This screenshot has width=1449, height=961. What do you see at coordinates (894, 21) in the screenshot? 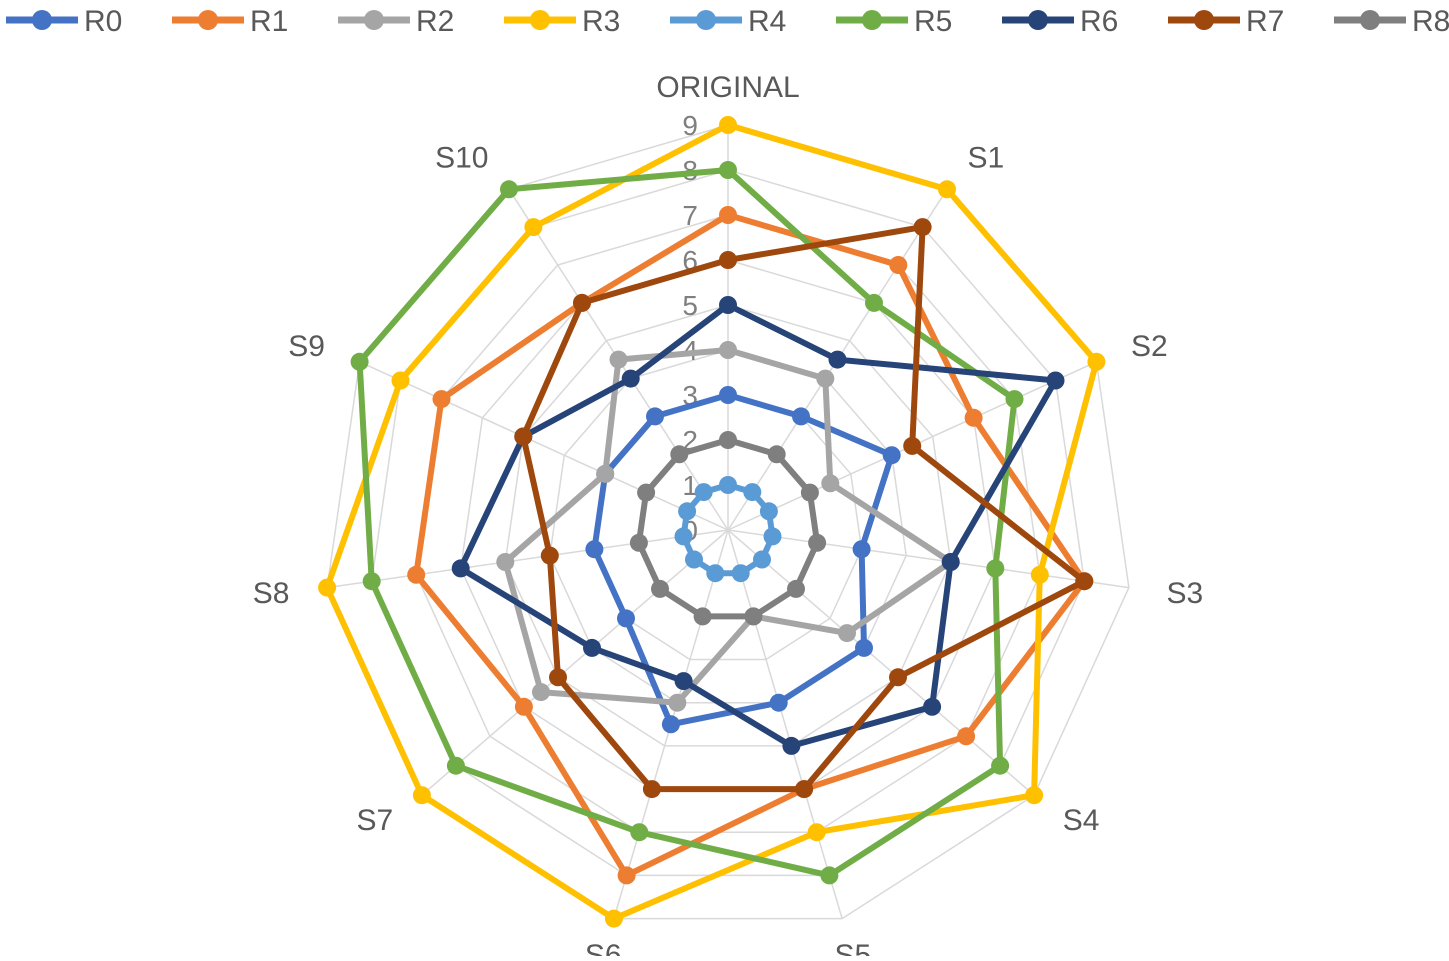
I see `legend-item-r5: R5` at bounding box center [894, 21].